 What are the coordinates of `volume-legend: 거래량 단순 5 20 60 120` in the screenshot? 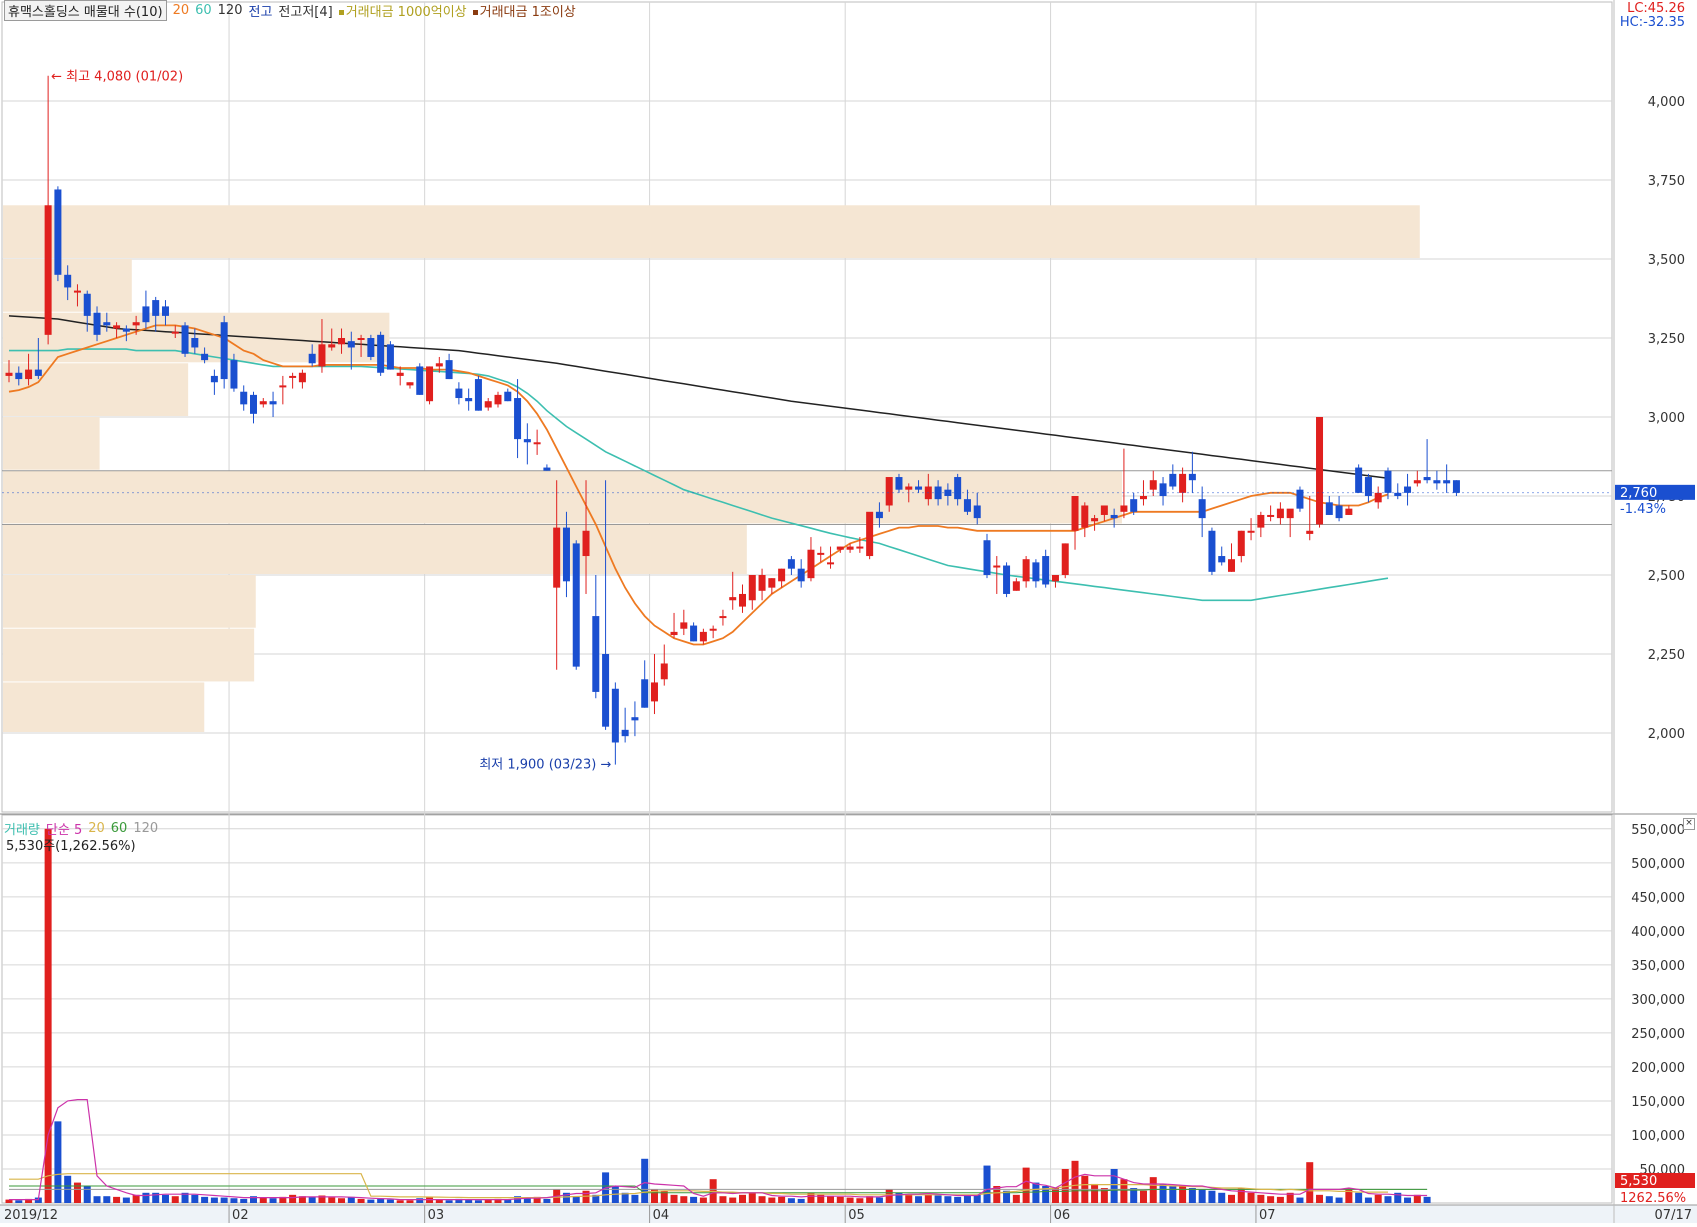 It's located at (84, 828).